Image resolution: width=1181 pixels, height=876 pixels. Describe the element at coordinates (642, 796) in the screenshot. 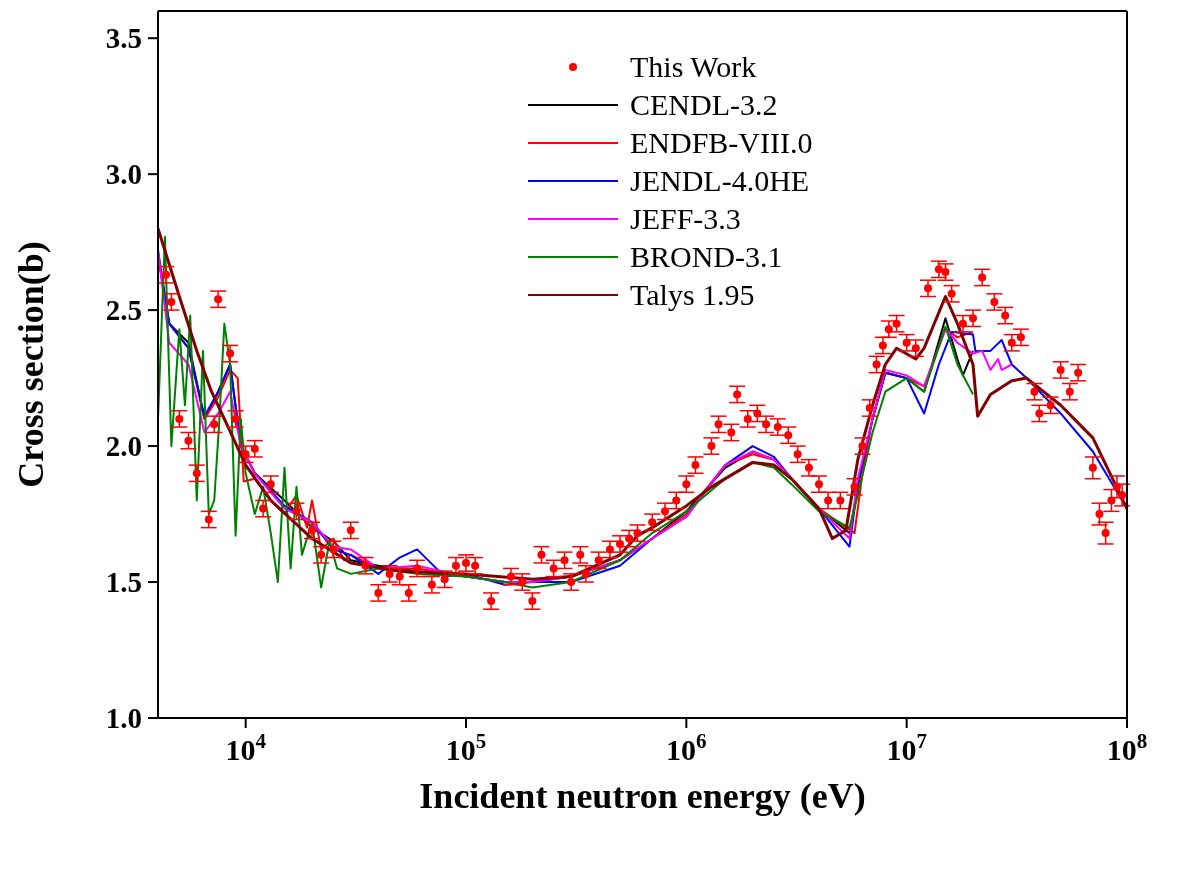

I see `x-axis-title: Incident neutron energy (eV)` at that location.